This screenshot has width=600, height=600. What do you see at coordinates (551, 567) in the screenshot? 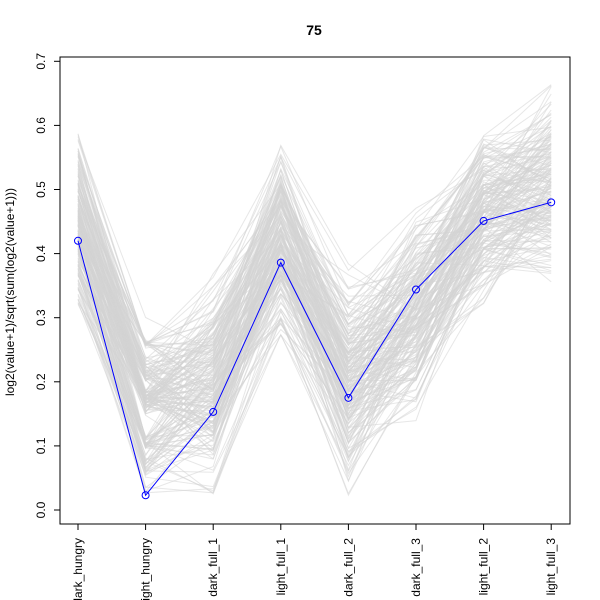
I see `x-tick-label: light_full_3` at bounding box center [551, 567].